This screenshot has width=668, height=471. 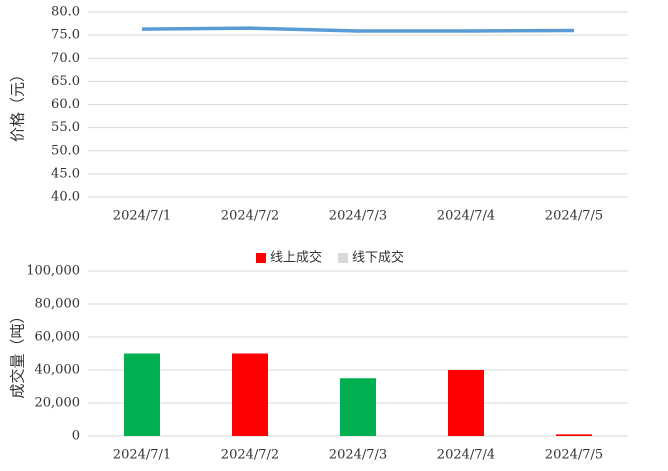 What do you see at coordinates (65, 197) in the screenshot?
I see `y-tick-label: 40.0` at bounding box center [65, 197].